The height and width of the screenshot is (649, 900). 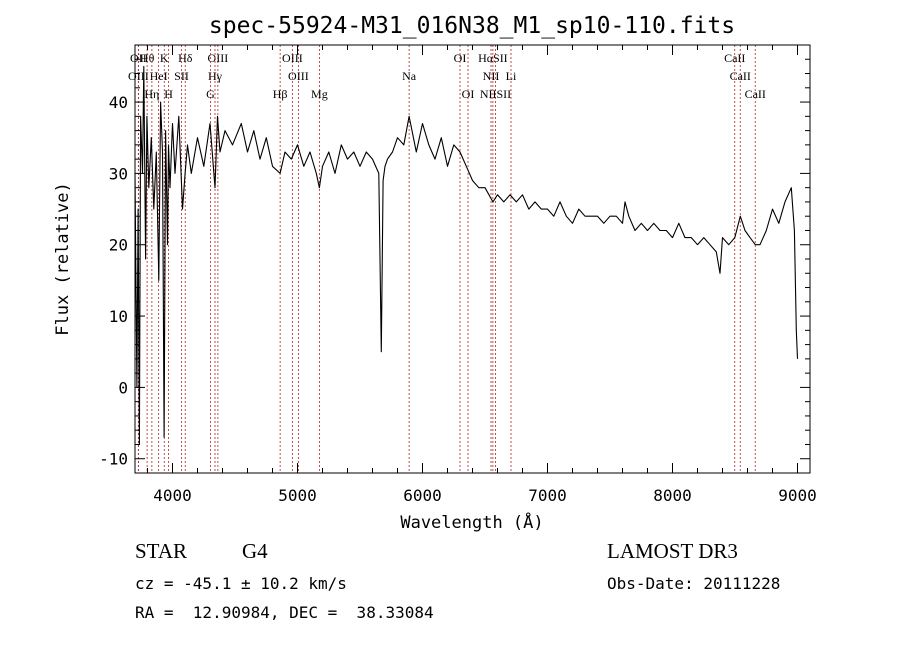 What do you see at coordinates (241, 583) in the screenshot?
I see `redshift-cz: cz = -45.1 ± 10.2 km/s` at bounding box center [241, 583].